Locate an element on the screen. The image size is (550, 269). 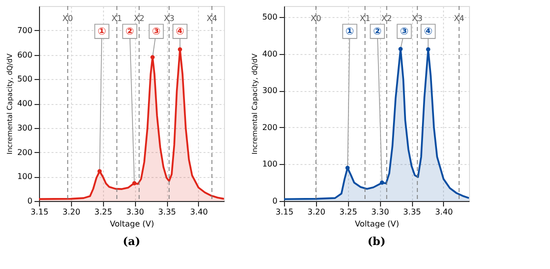
text: (a) is located at coordinates (131, 241).